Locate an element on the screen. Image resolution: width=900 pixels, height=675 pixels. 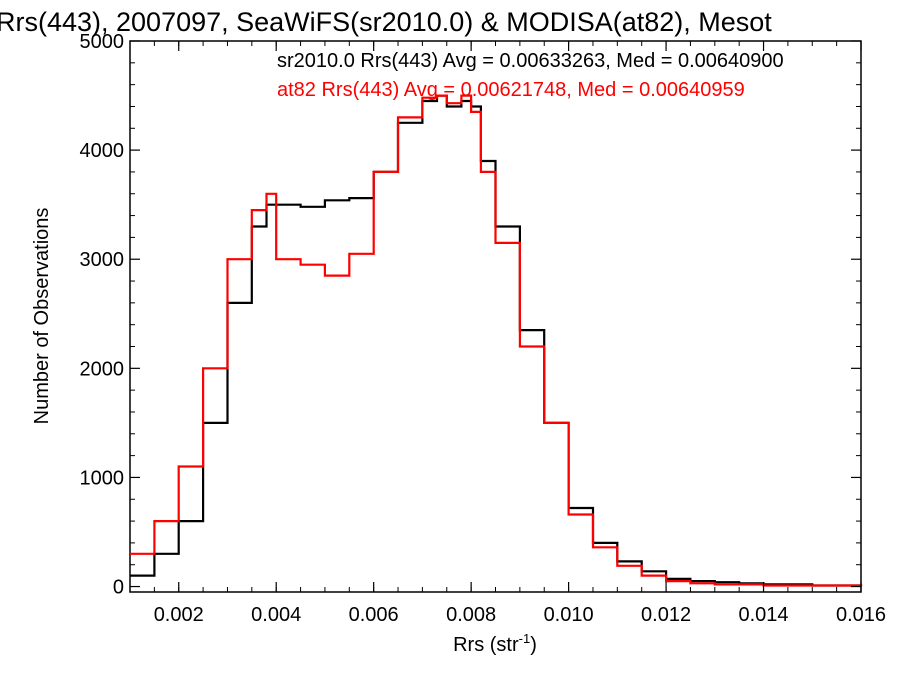
x-axis-label: Rrs (str-1) is located at coordinates (495, 643).